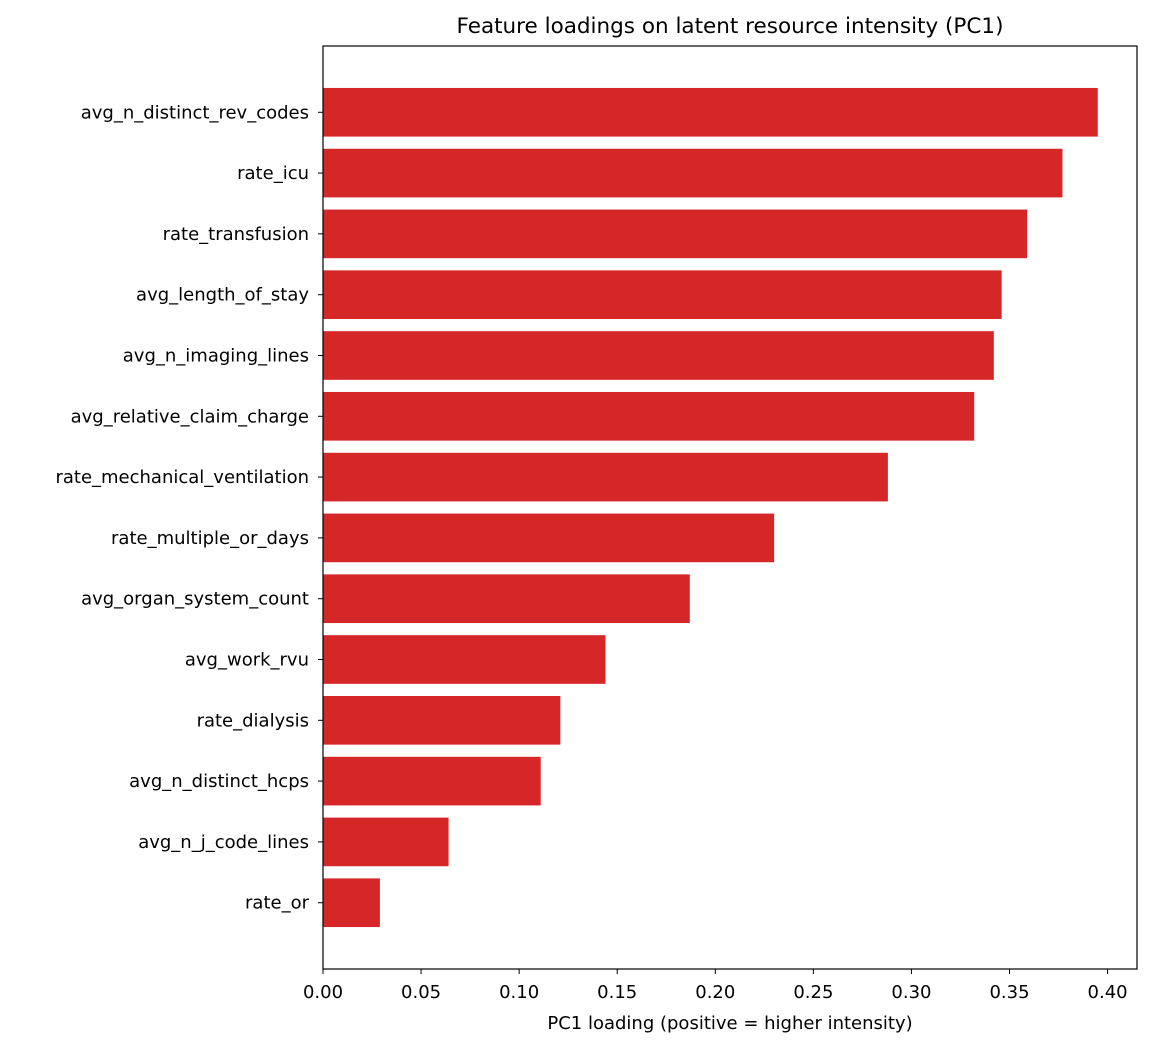 The height and width of the screenshot is (1052, 1152). What do you see at coordinates (617, 992) in the screenshot?
I see `x-tick-label: 0.15` at bounding box center [617, 992].